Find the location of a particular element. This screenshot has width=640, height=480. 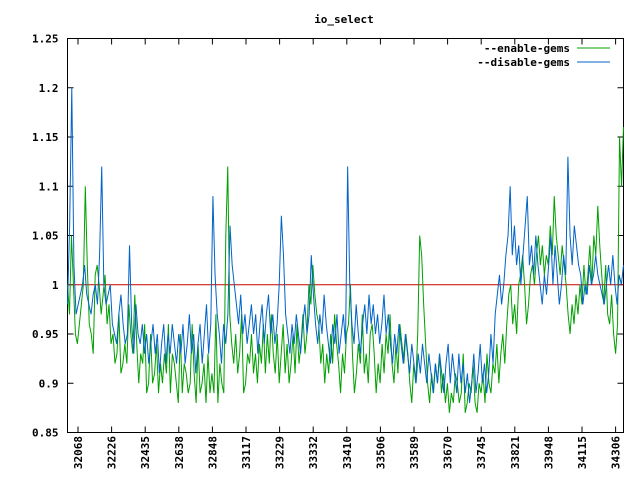

x-tick-label: 34306 is located at coordinates (616, 452).